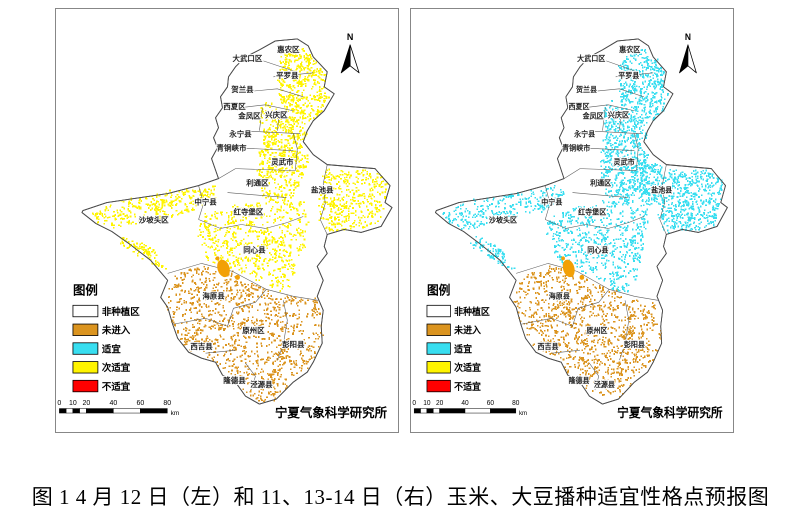 The height and width of the screenshot is (529, 801). Describe the element at coordinates (116, 387) in the screenshot. I see `legend-label: 不适宜` at that location.